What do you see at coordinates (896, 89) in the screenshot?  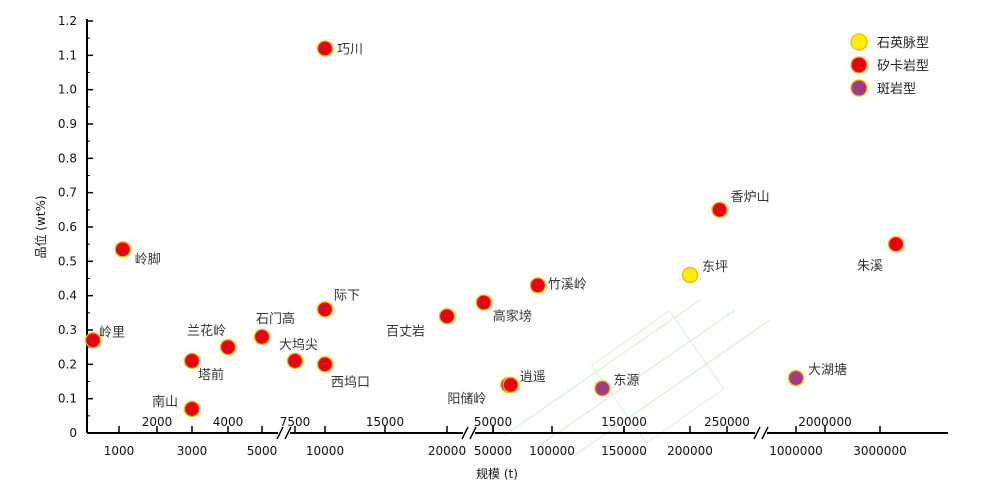 I see `legend-label: 斑岩型` at bounding box center [896, 89].